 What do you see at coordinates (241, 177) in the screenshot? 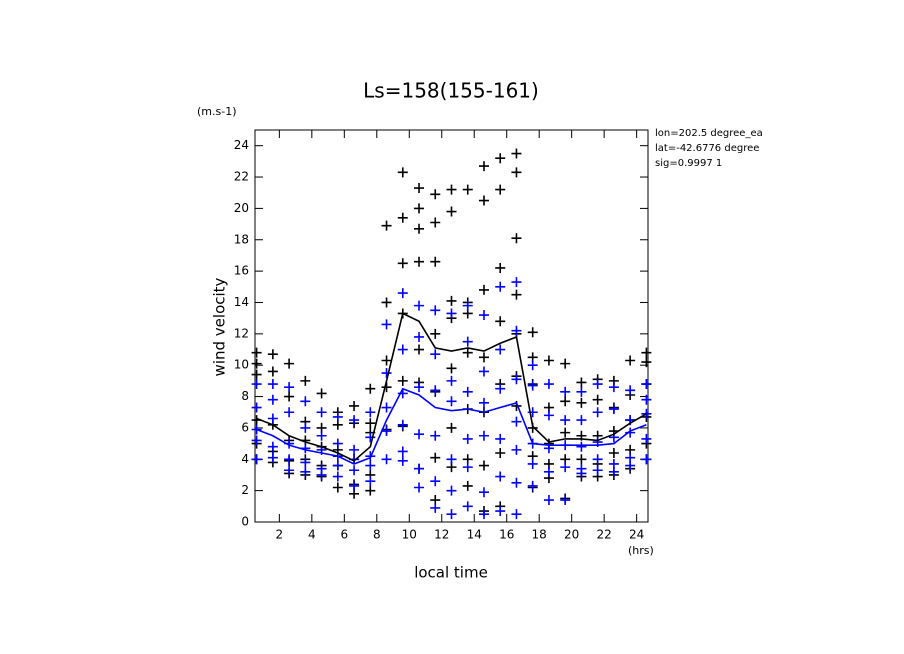
I see `y-tick-label: 22` at bounding box center [241, 177].